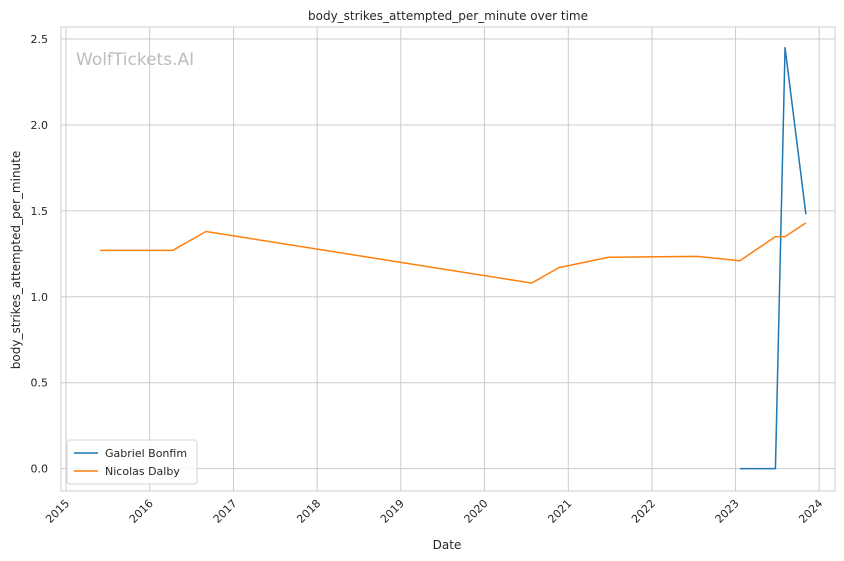 The height and width of the screenshot is (561, 844). Describe the element at coordinates (40, 297) in the screenshot. I see `y-tick-label: 1.0` at that location.